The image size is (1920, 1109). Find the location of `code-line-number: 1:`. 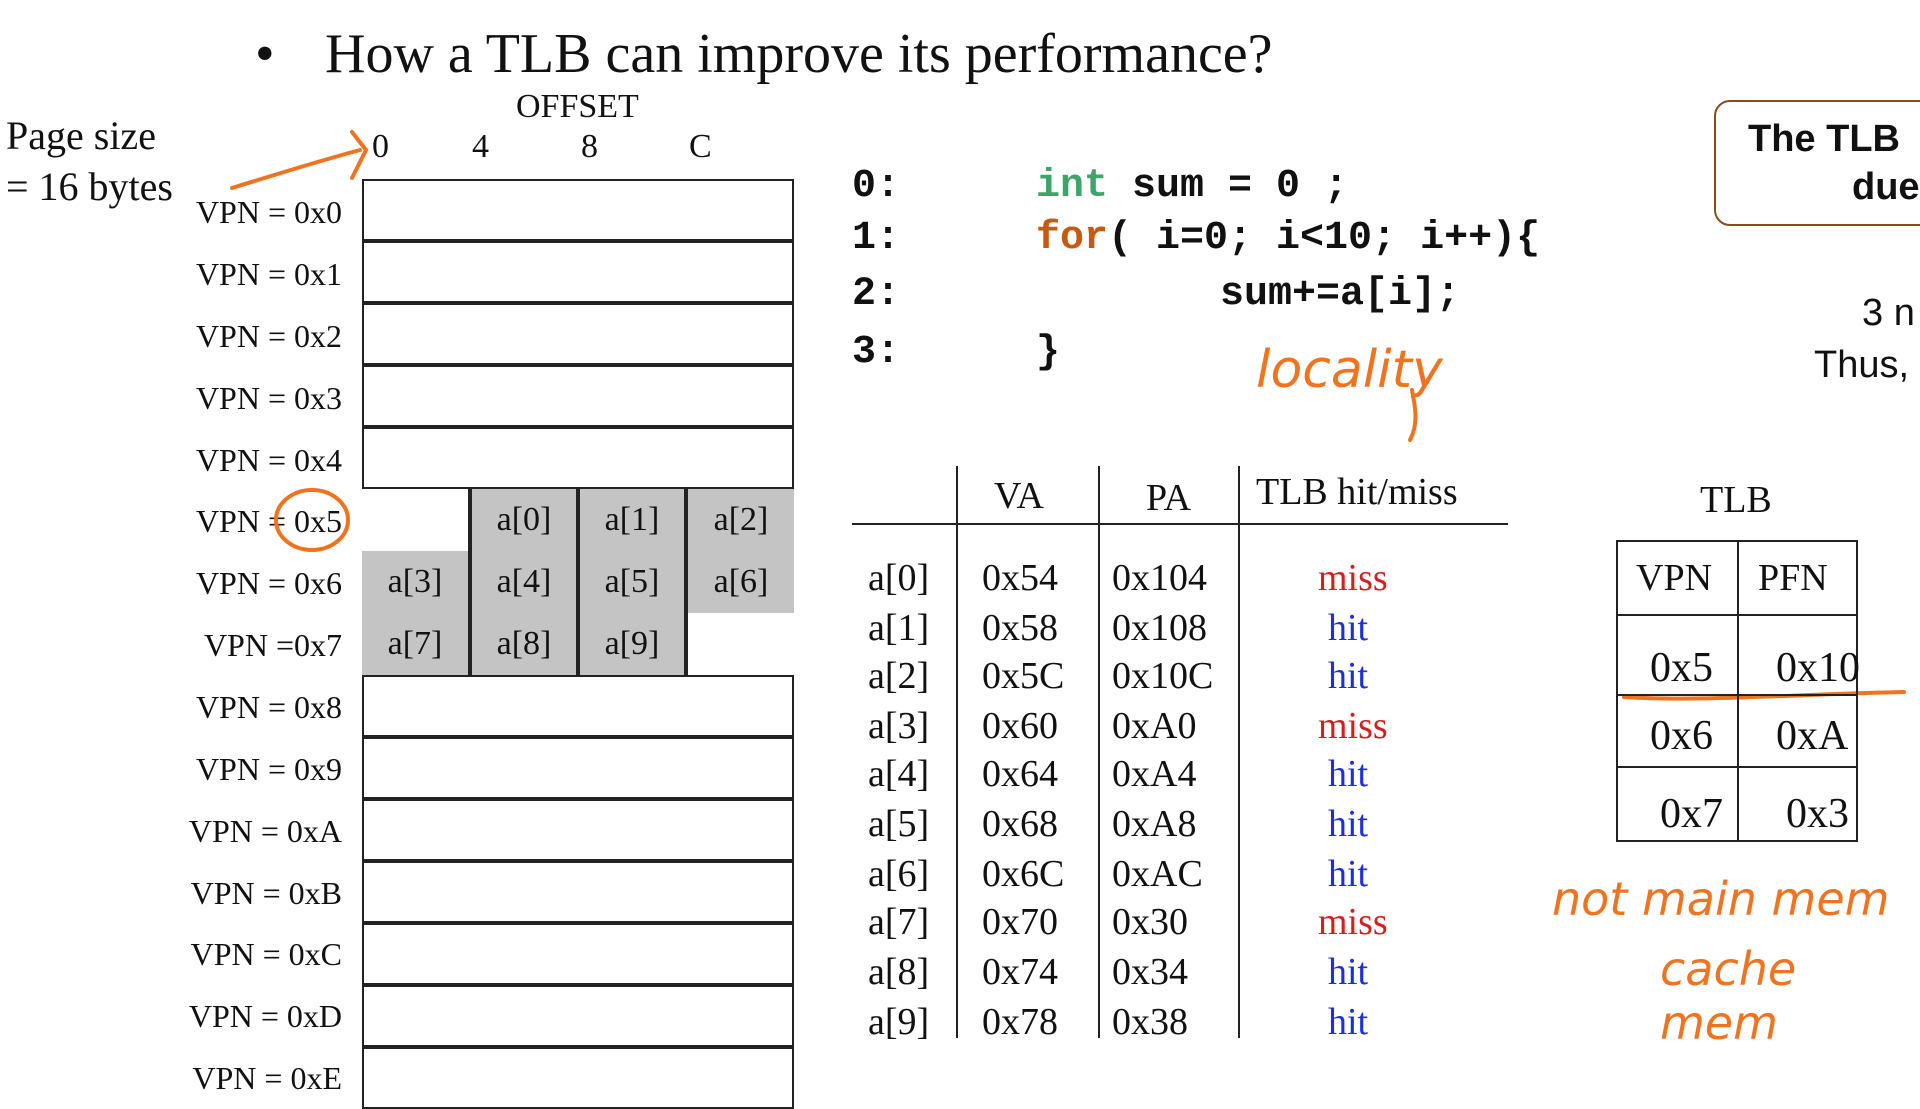

code-line-number: 1: is located at coordinates (876, 238).